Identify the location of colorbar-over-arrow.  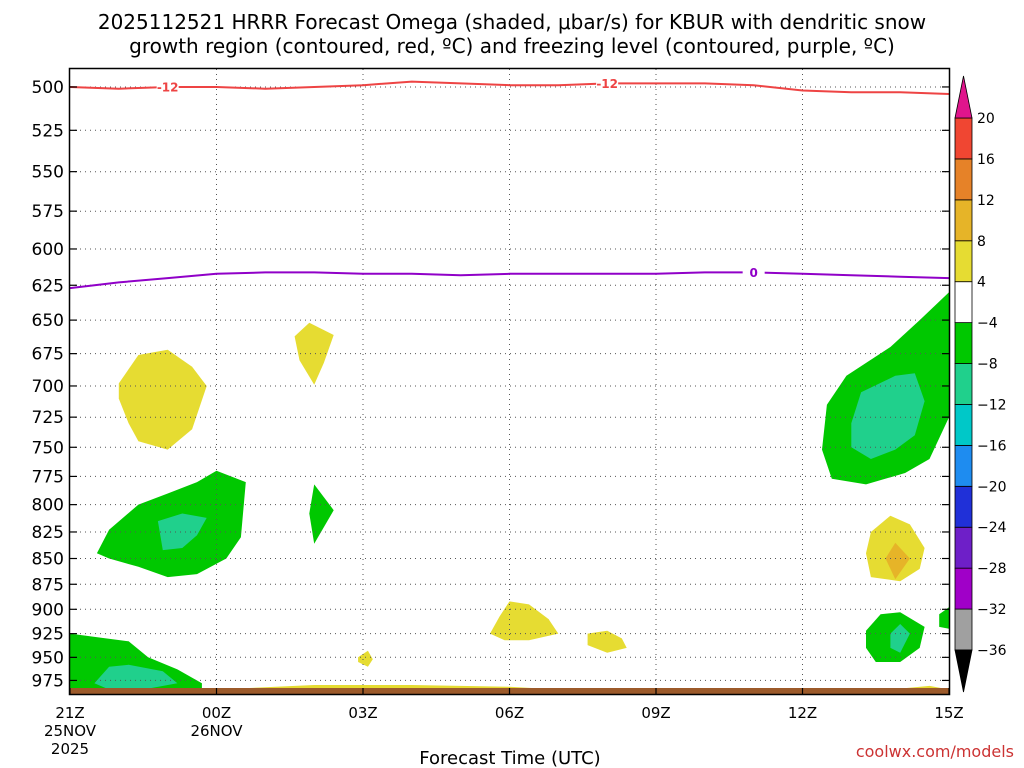
(963, 97).